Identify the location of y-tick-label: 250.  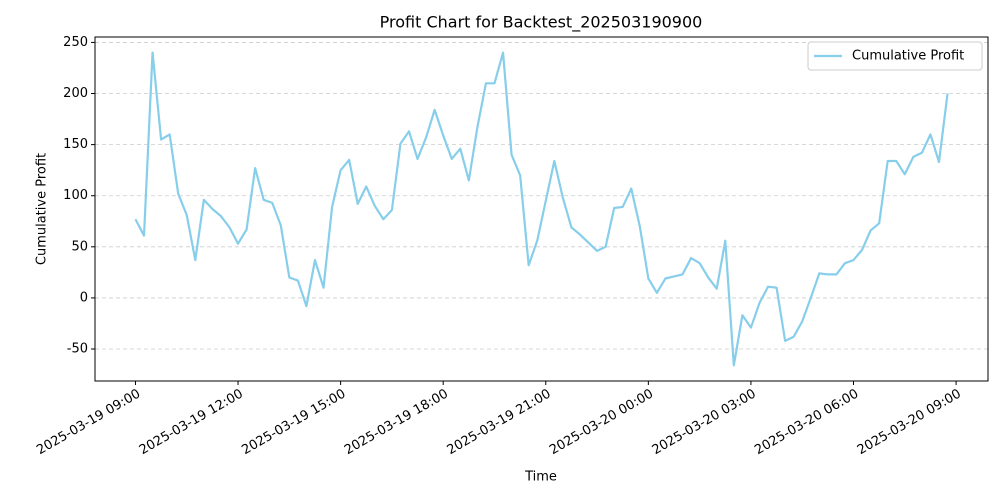
(75, 42).